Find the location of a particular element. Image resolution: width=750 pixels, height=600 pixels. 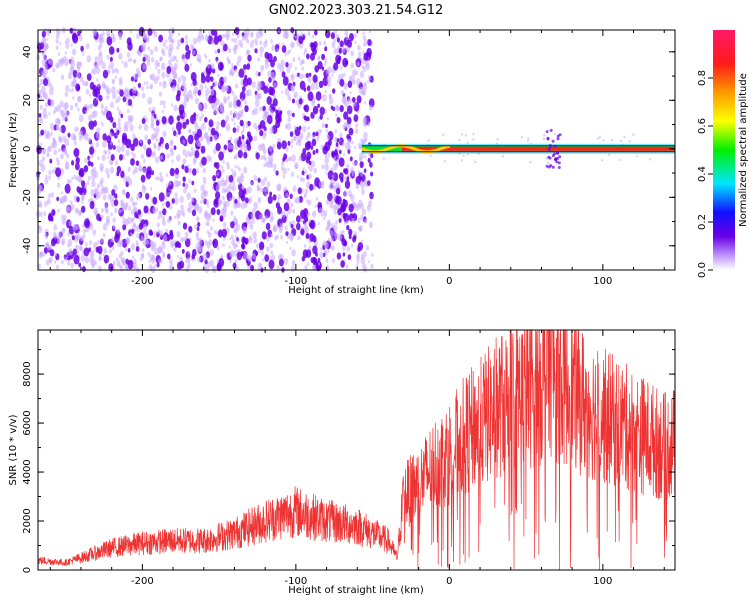

colorbar-tick-label: 0.8 is located at coordinates (702, 78).